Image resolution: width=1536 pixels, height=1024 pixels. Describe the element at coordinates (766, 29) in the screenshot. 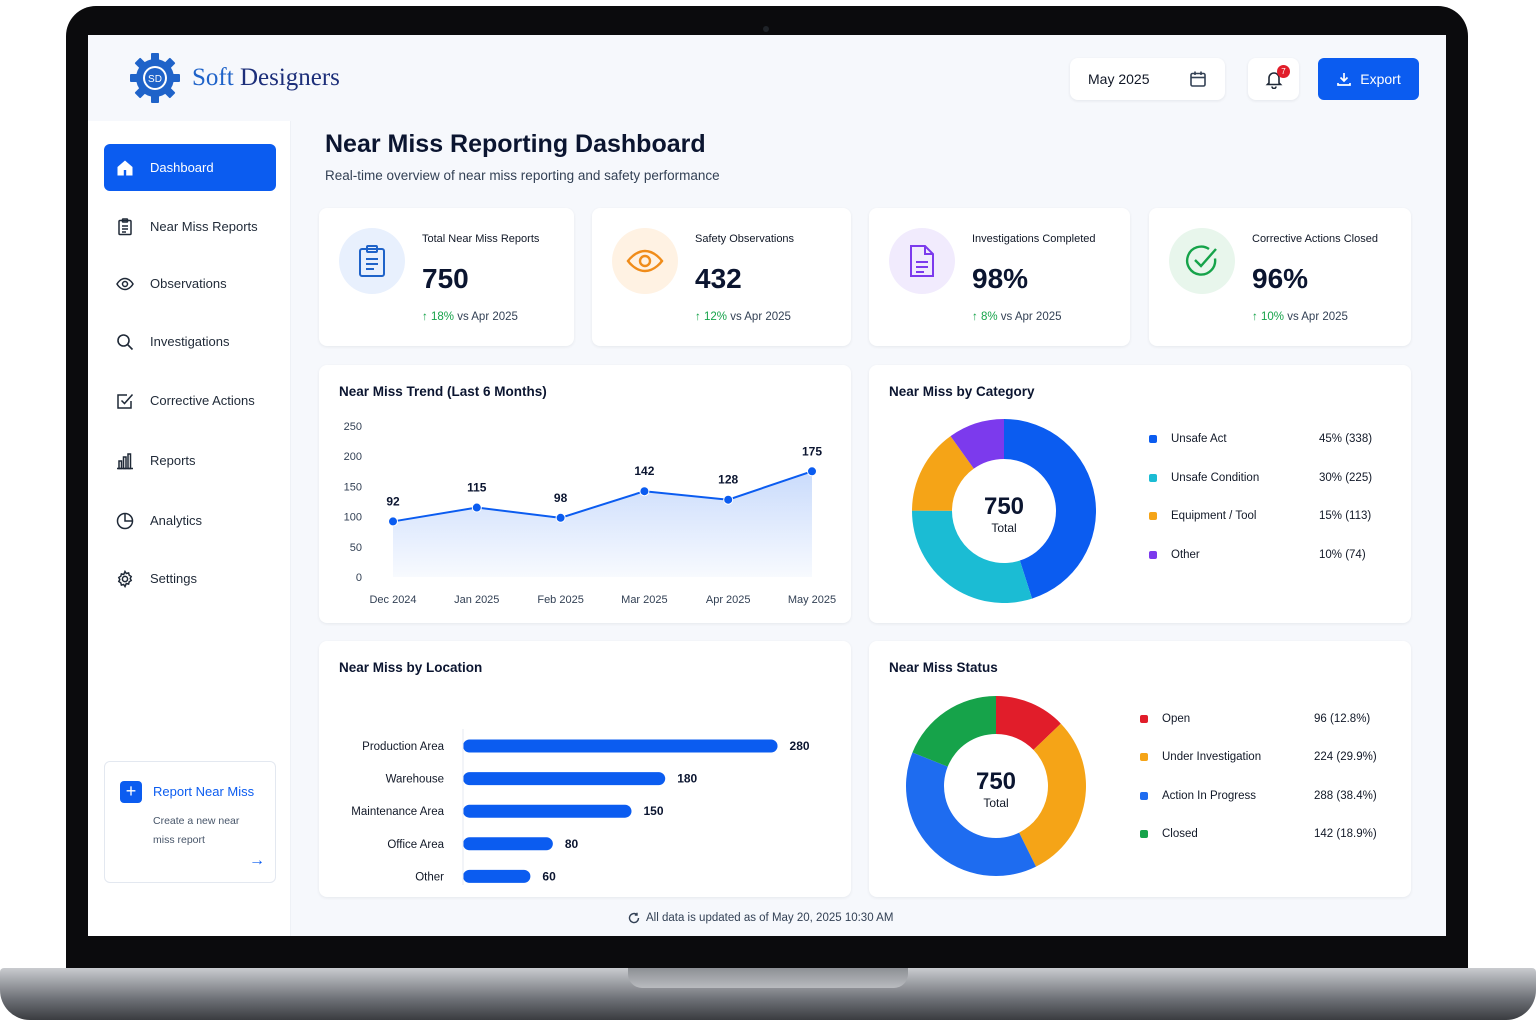

I see `camera-dot` at that location.